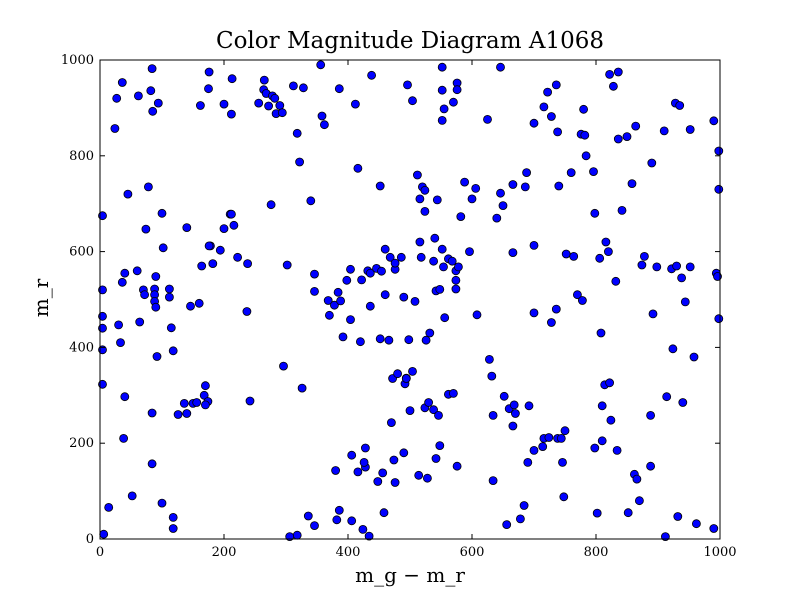 This screenshot has width=800, height=600. Describe the element at coordinates (410, 575) in the screenshot. I see `x-axis-label: m_g − m_r` at that location.